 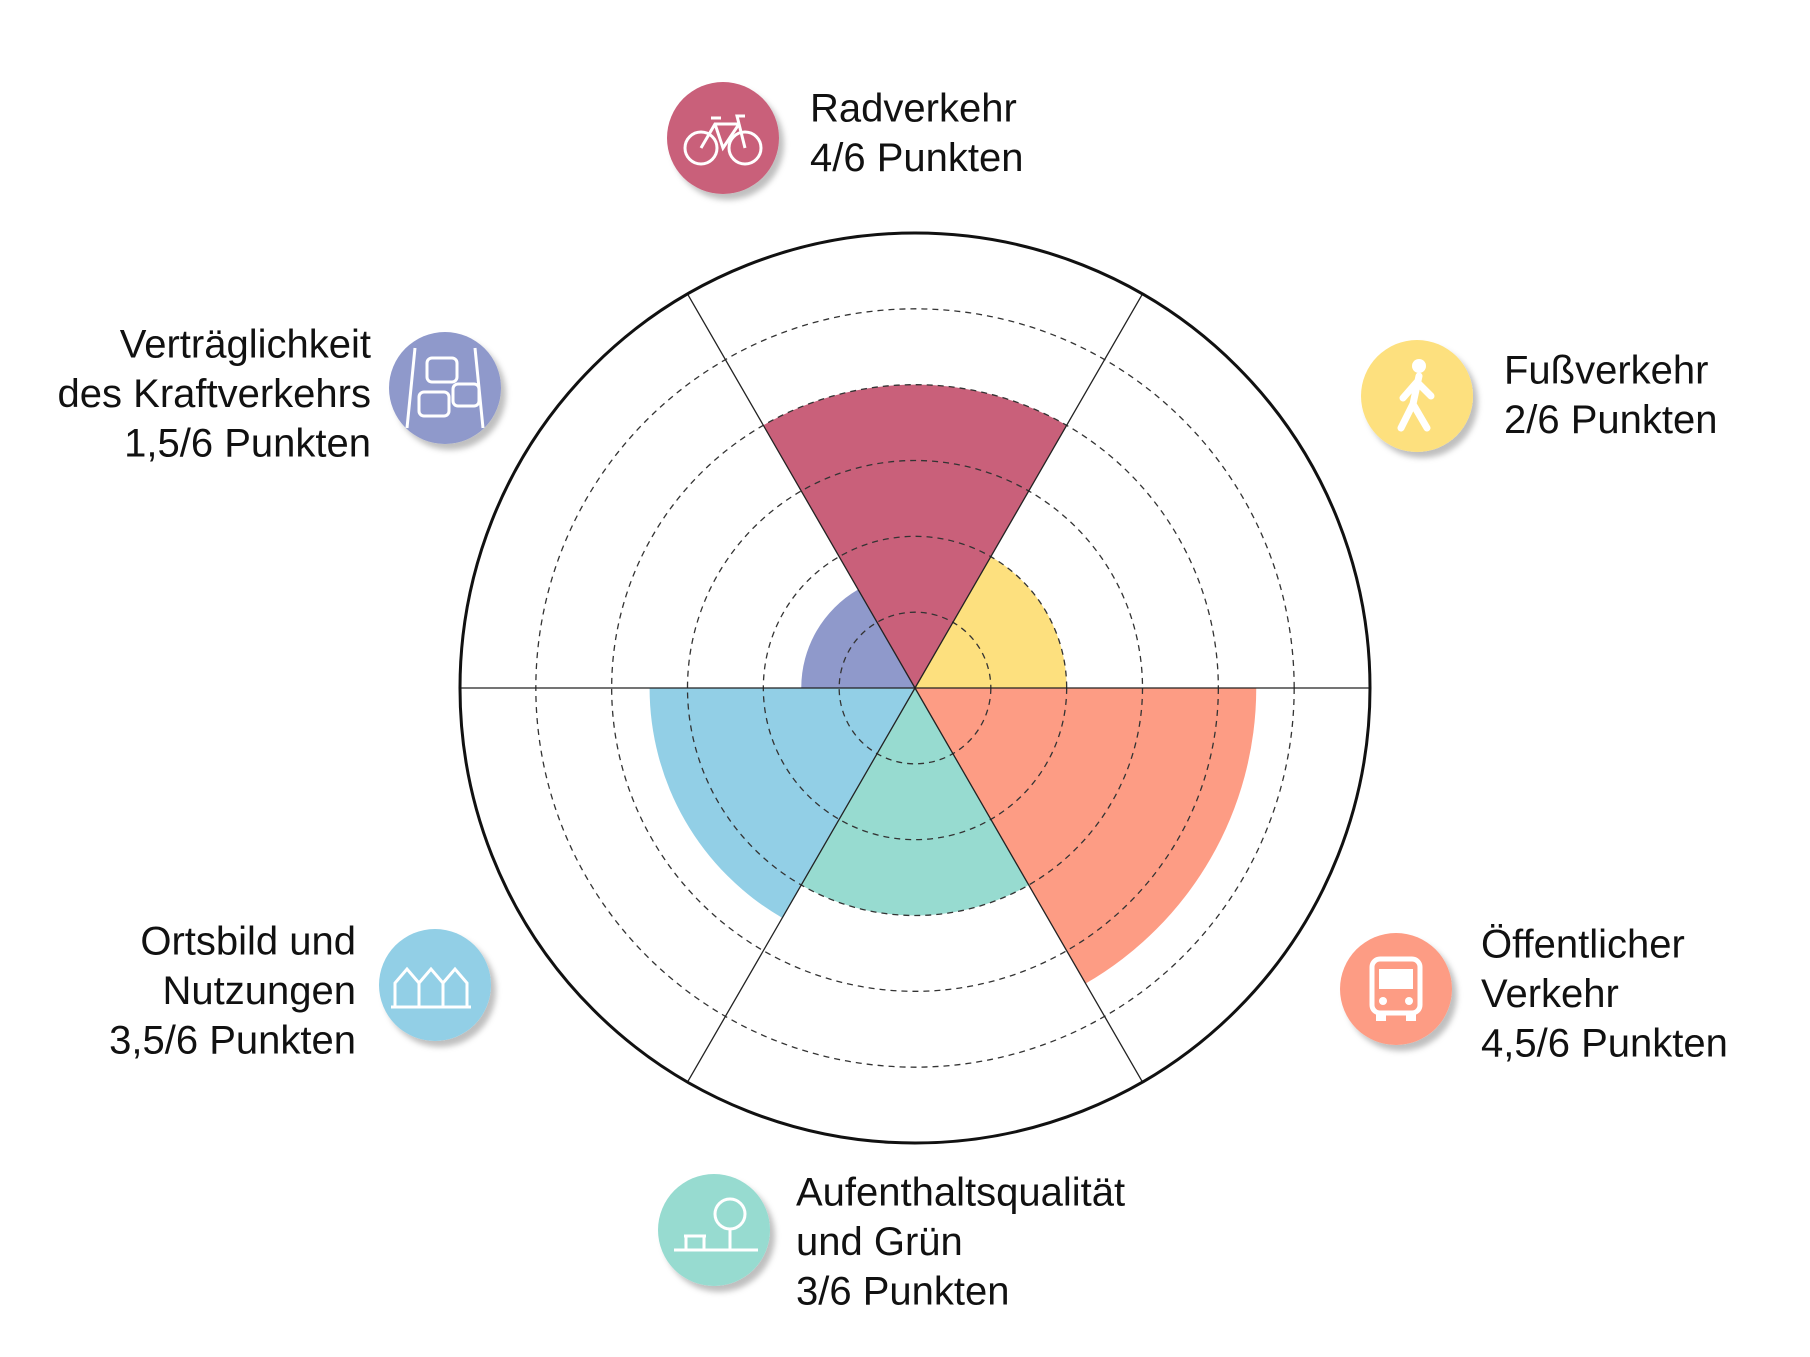 What do you see at coordinates (232, 1041) in the screenshot?
I see `value-label: 3,5/6 Punkten` at bounding box center [232, 1041].